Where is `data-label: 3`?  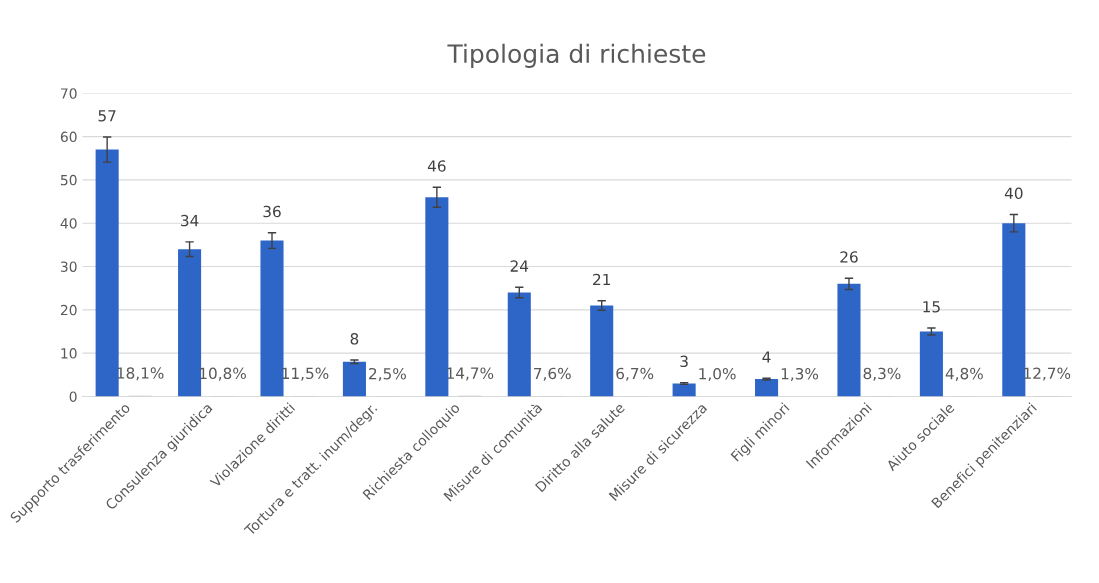 data-label: 3 is located at coordinates (684, 361).